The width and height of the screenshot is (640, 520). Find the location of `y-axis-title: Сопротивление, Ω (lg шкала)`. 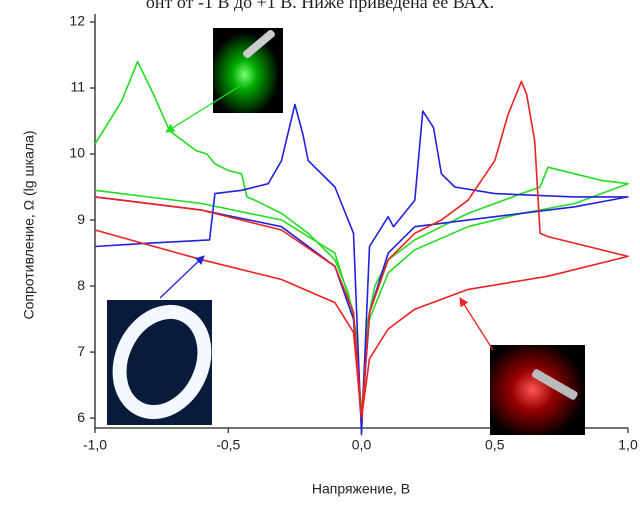

y-axis-title: Сопротивление, Ω (lg шкала) is located at coordinates (29, 224).